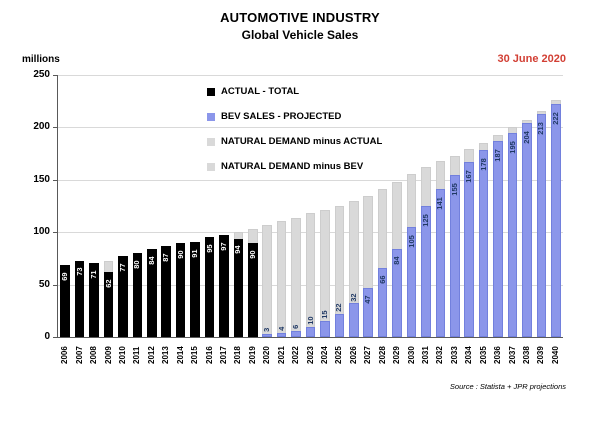 This screenshot has width=600, height=423. What do you see at coordinates (483, 147) in the screenshot?
I see `bar-2035-natural-demand-cap` at bounding box center [483, 147].